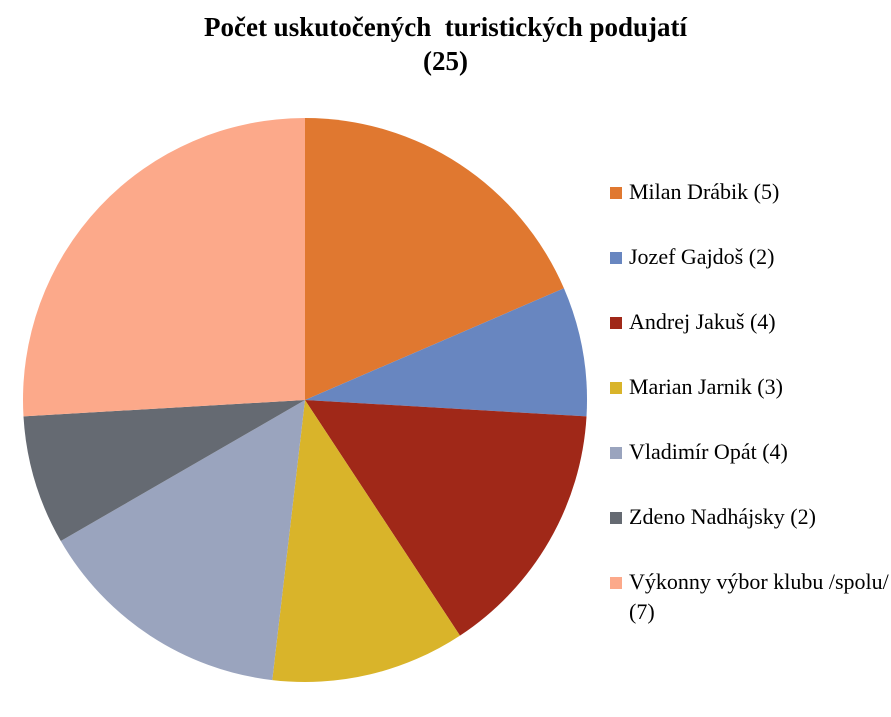  Describe the element at coordinates (704, 191) in the screenshot. I see `legend-label: Milan Drábik (5)` at that location.